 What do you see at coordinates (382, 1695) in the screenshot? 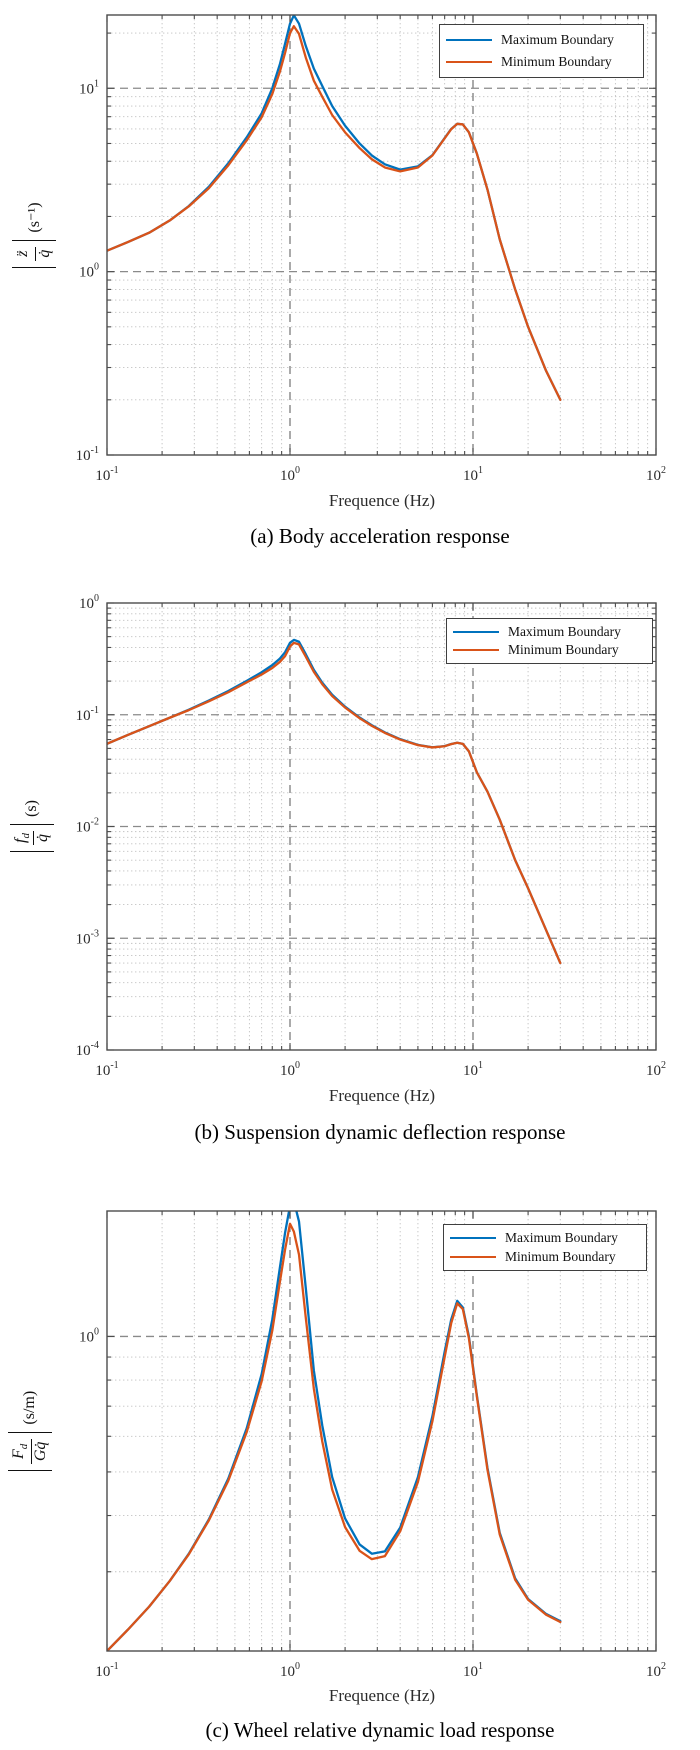
I see `x-axis-label-c: Frequence (Hz)` at bounding box center [382, 1695].